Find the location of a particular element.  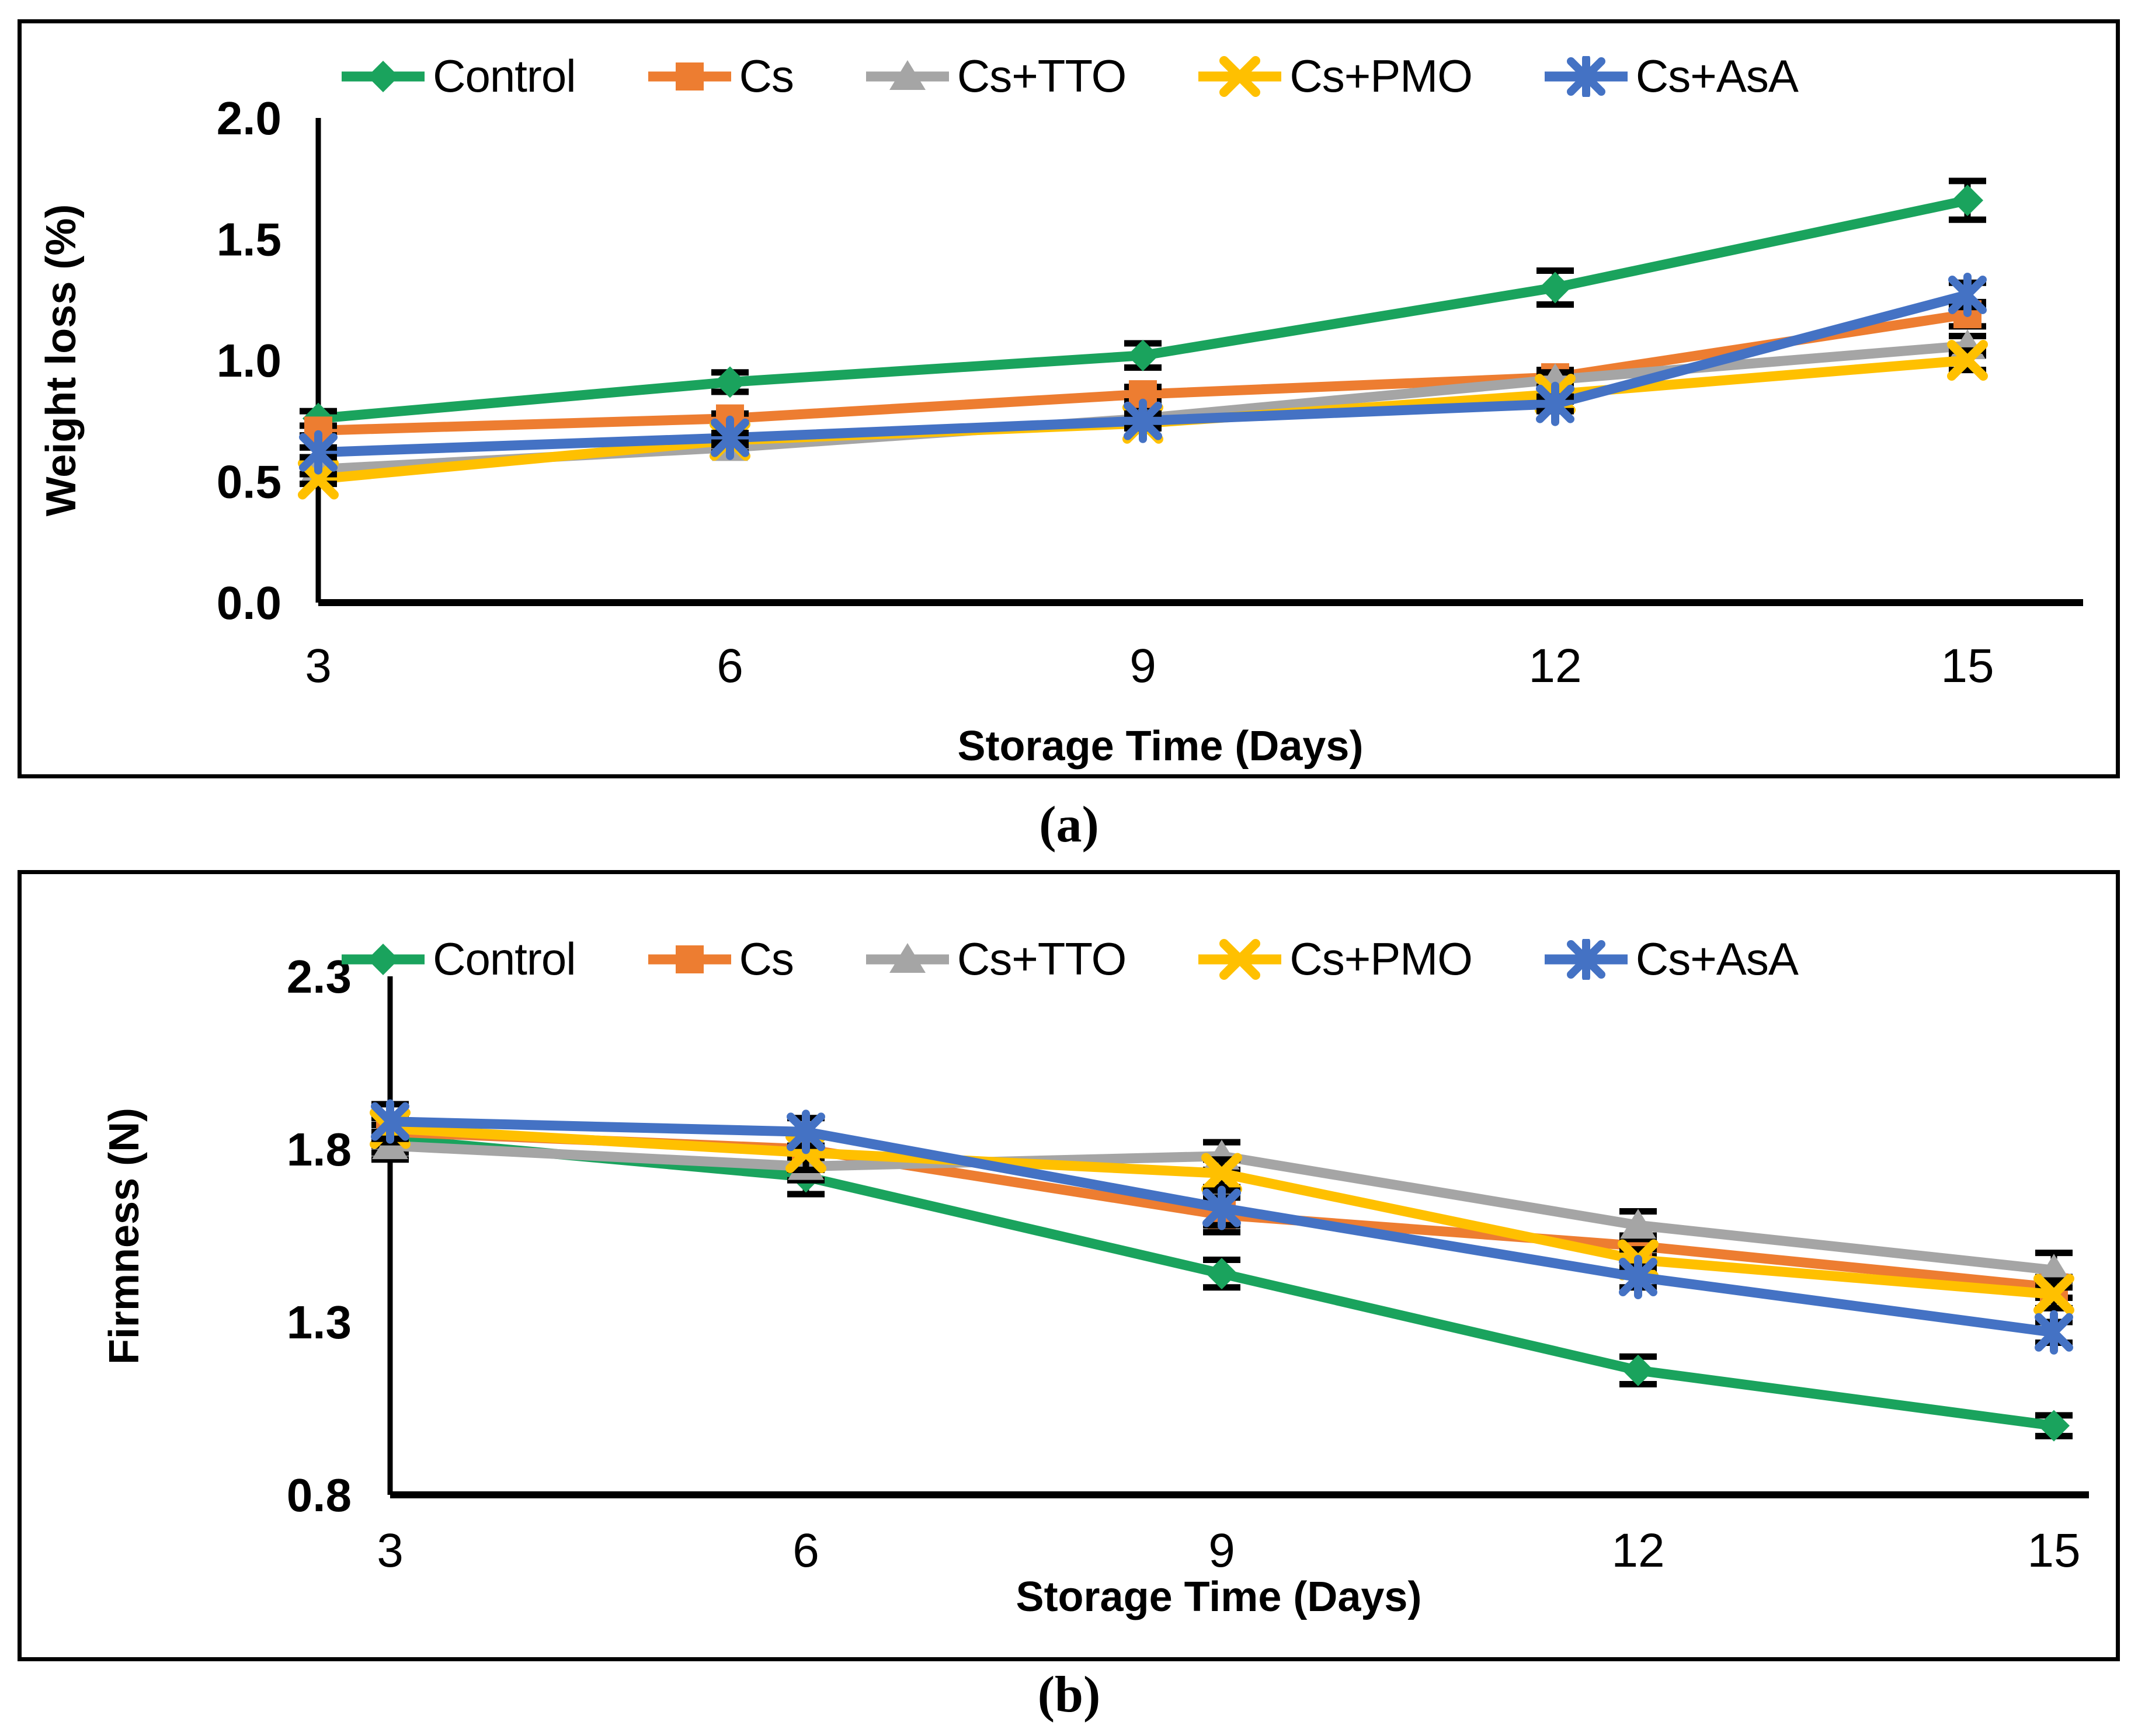

caption-panel-b: (b) is located at coordinates (1069, 1695).